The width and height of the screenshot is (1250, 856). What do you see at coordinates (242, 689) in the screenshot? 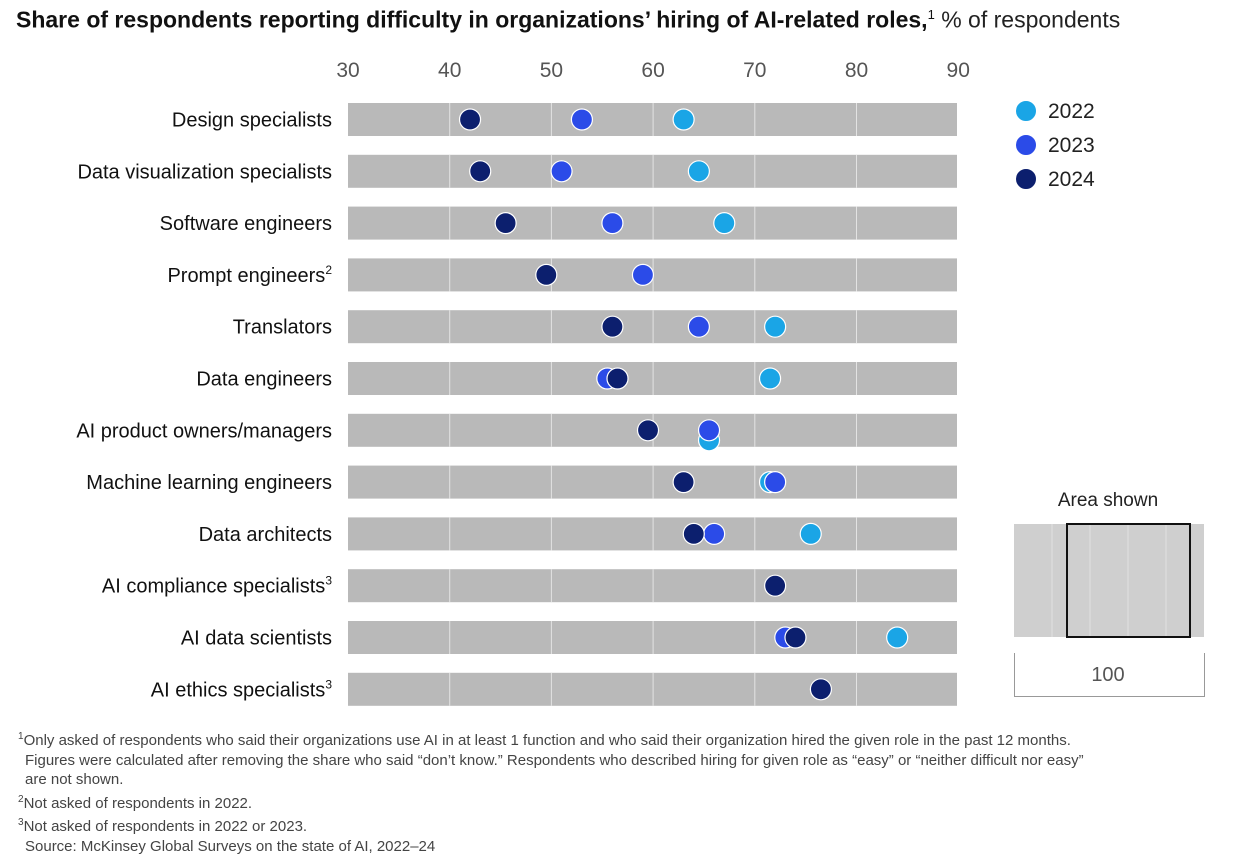
I see `category-label: AI ethics specialists3` at bounding box center [242, 689].